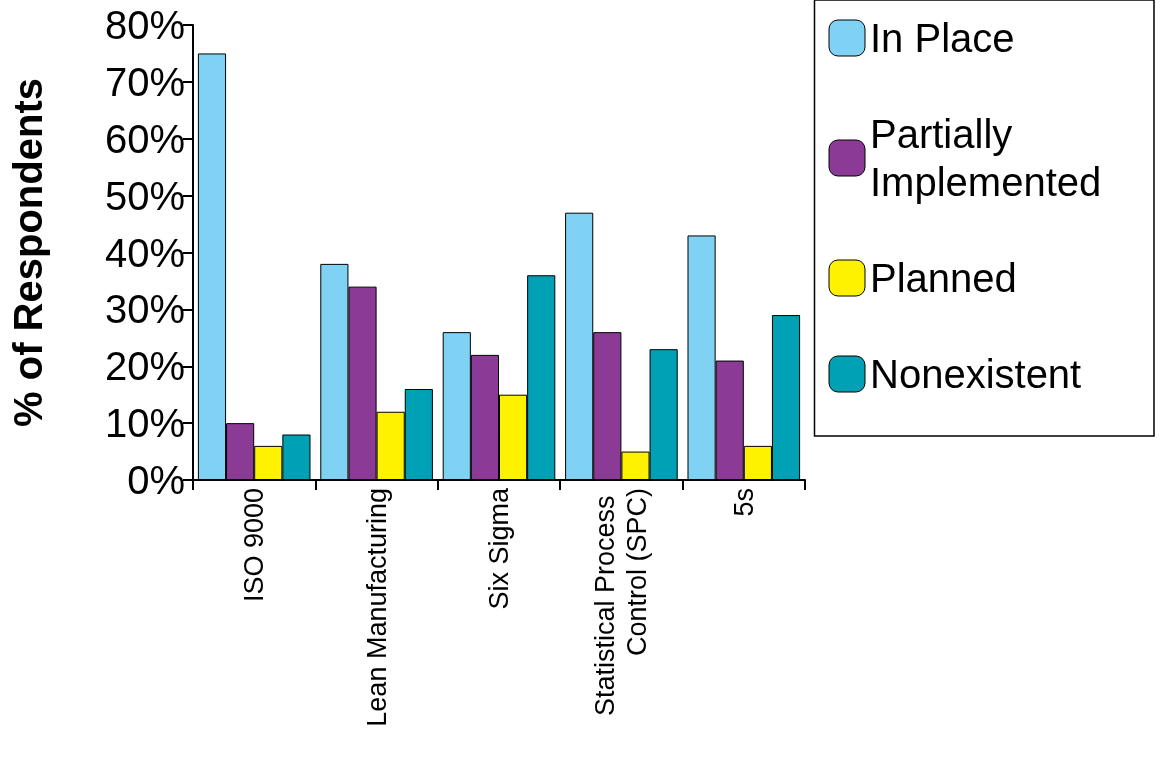  Describe the element at coordinates (743, 502) in the screenshot. I see `x-tick-label: 5s` at that location.